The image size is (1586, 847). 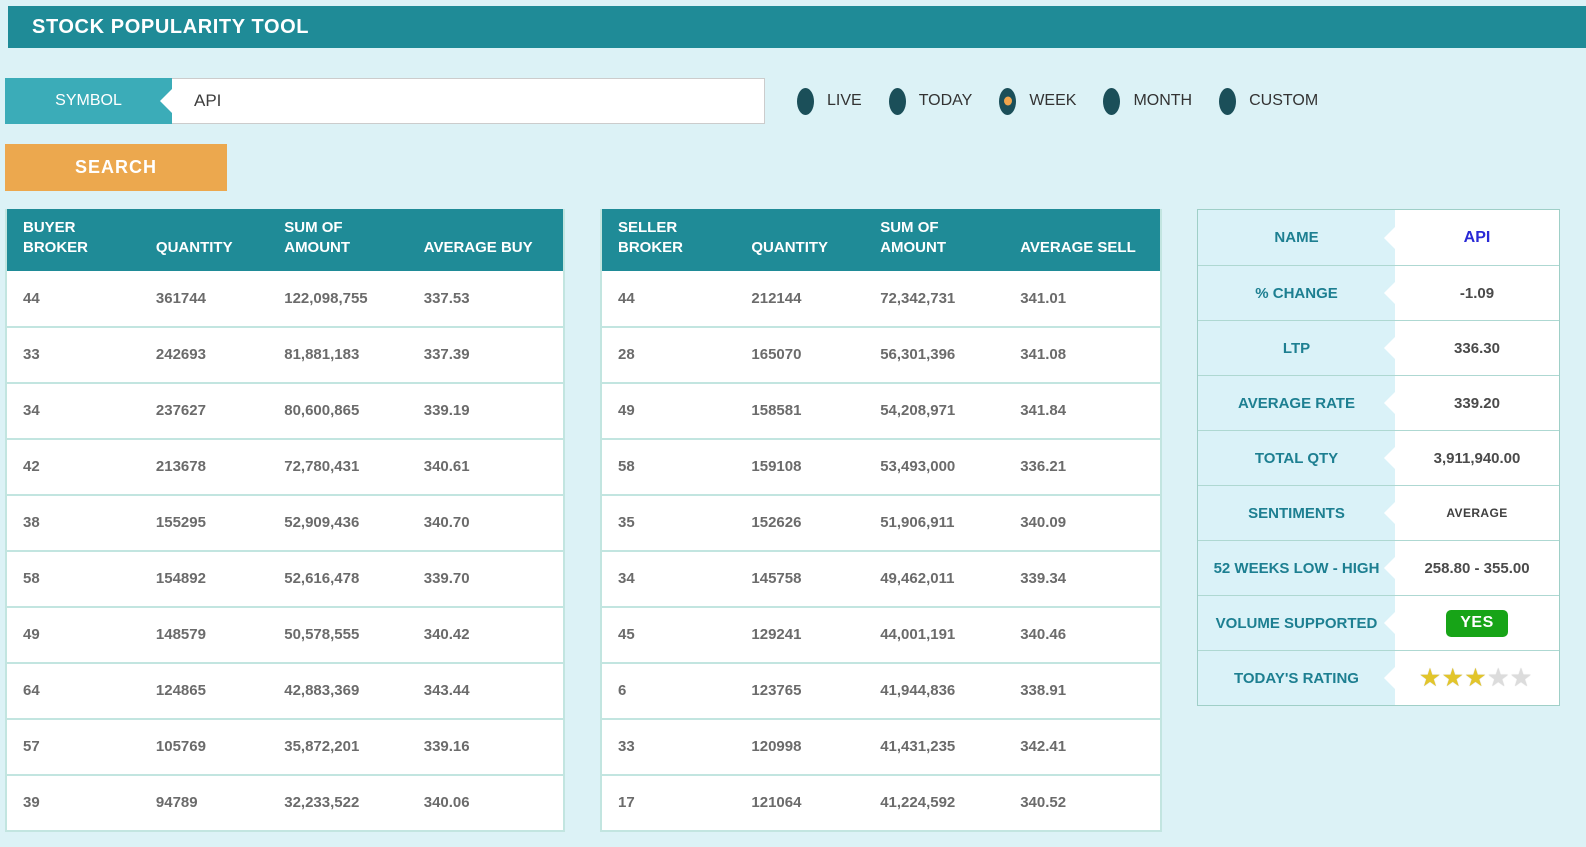 I want to click on detail-label: 52 WEEKS LOW - HIGH, so click(x=1296, y=568).